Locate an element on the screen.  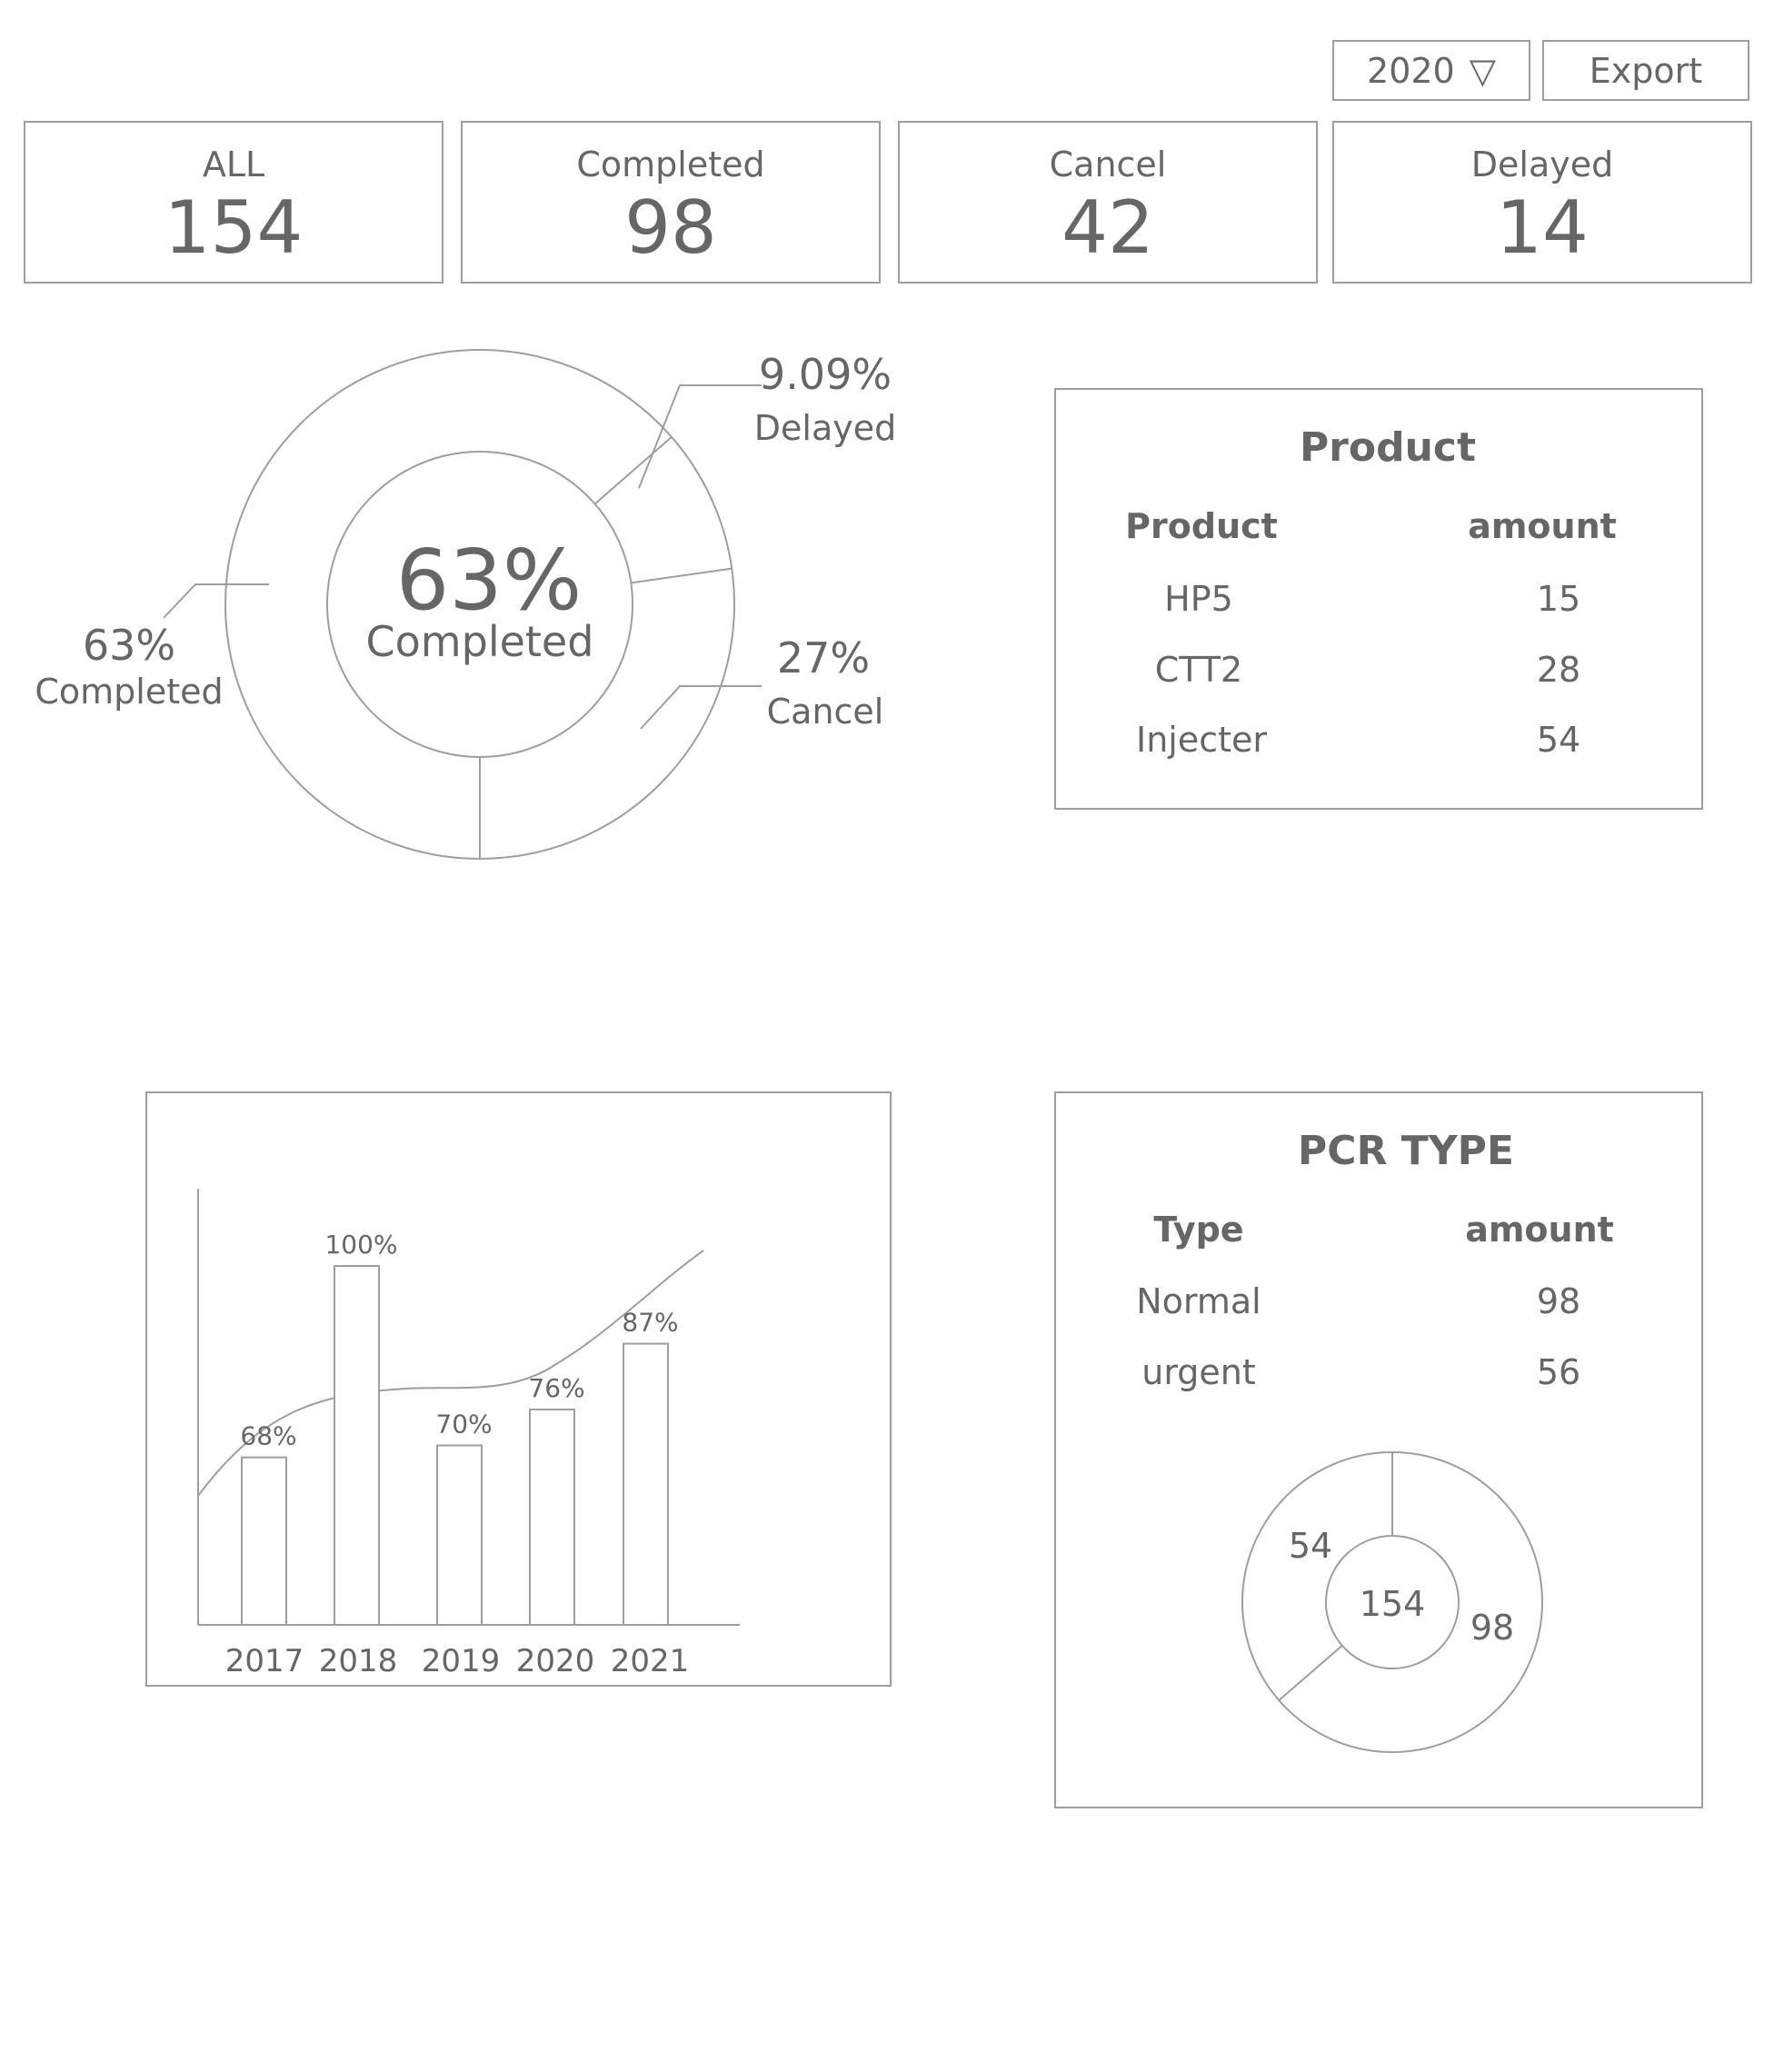
x-tick-label: 2017 is located at coordinates (264, 1661).